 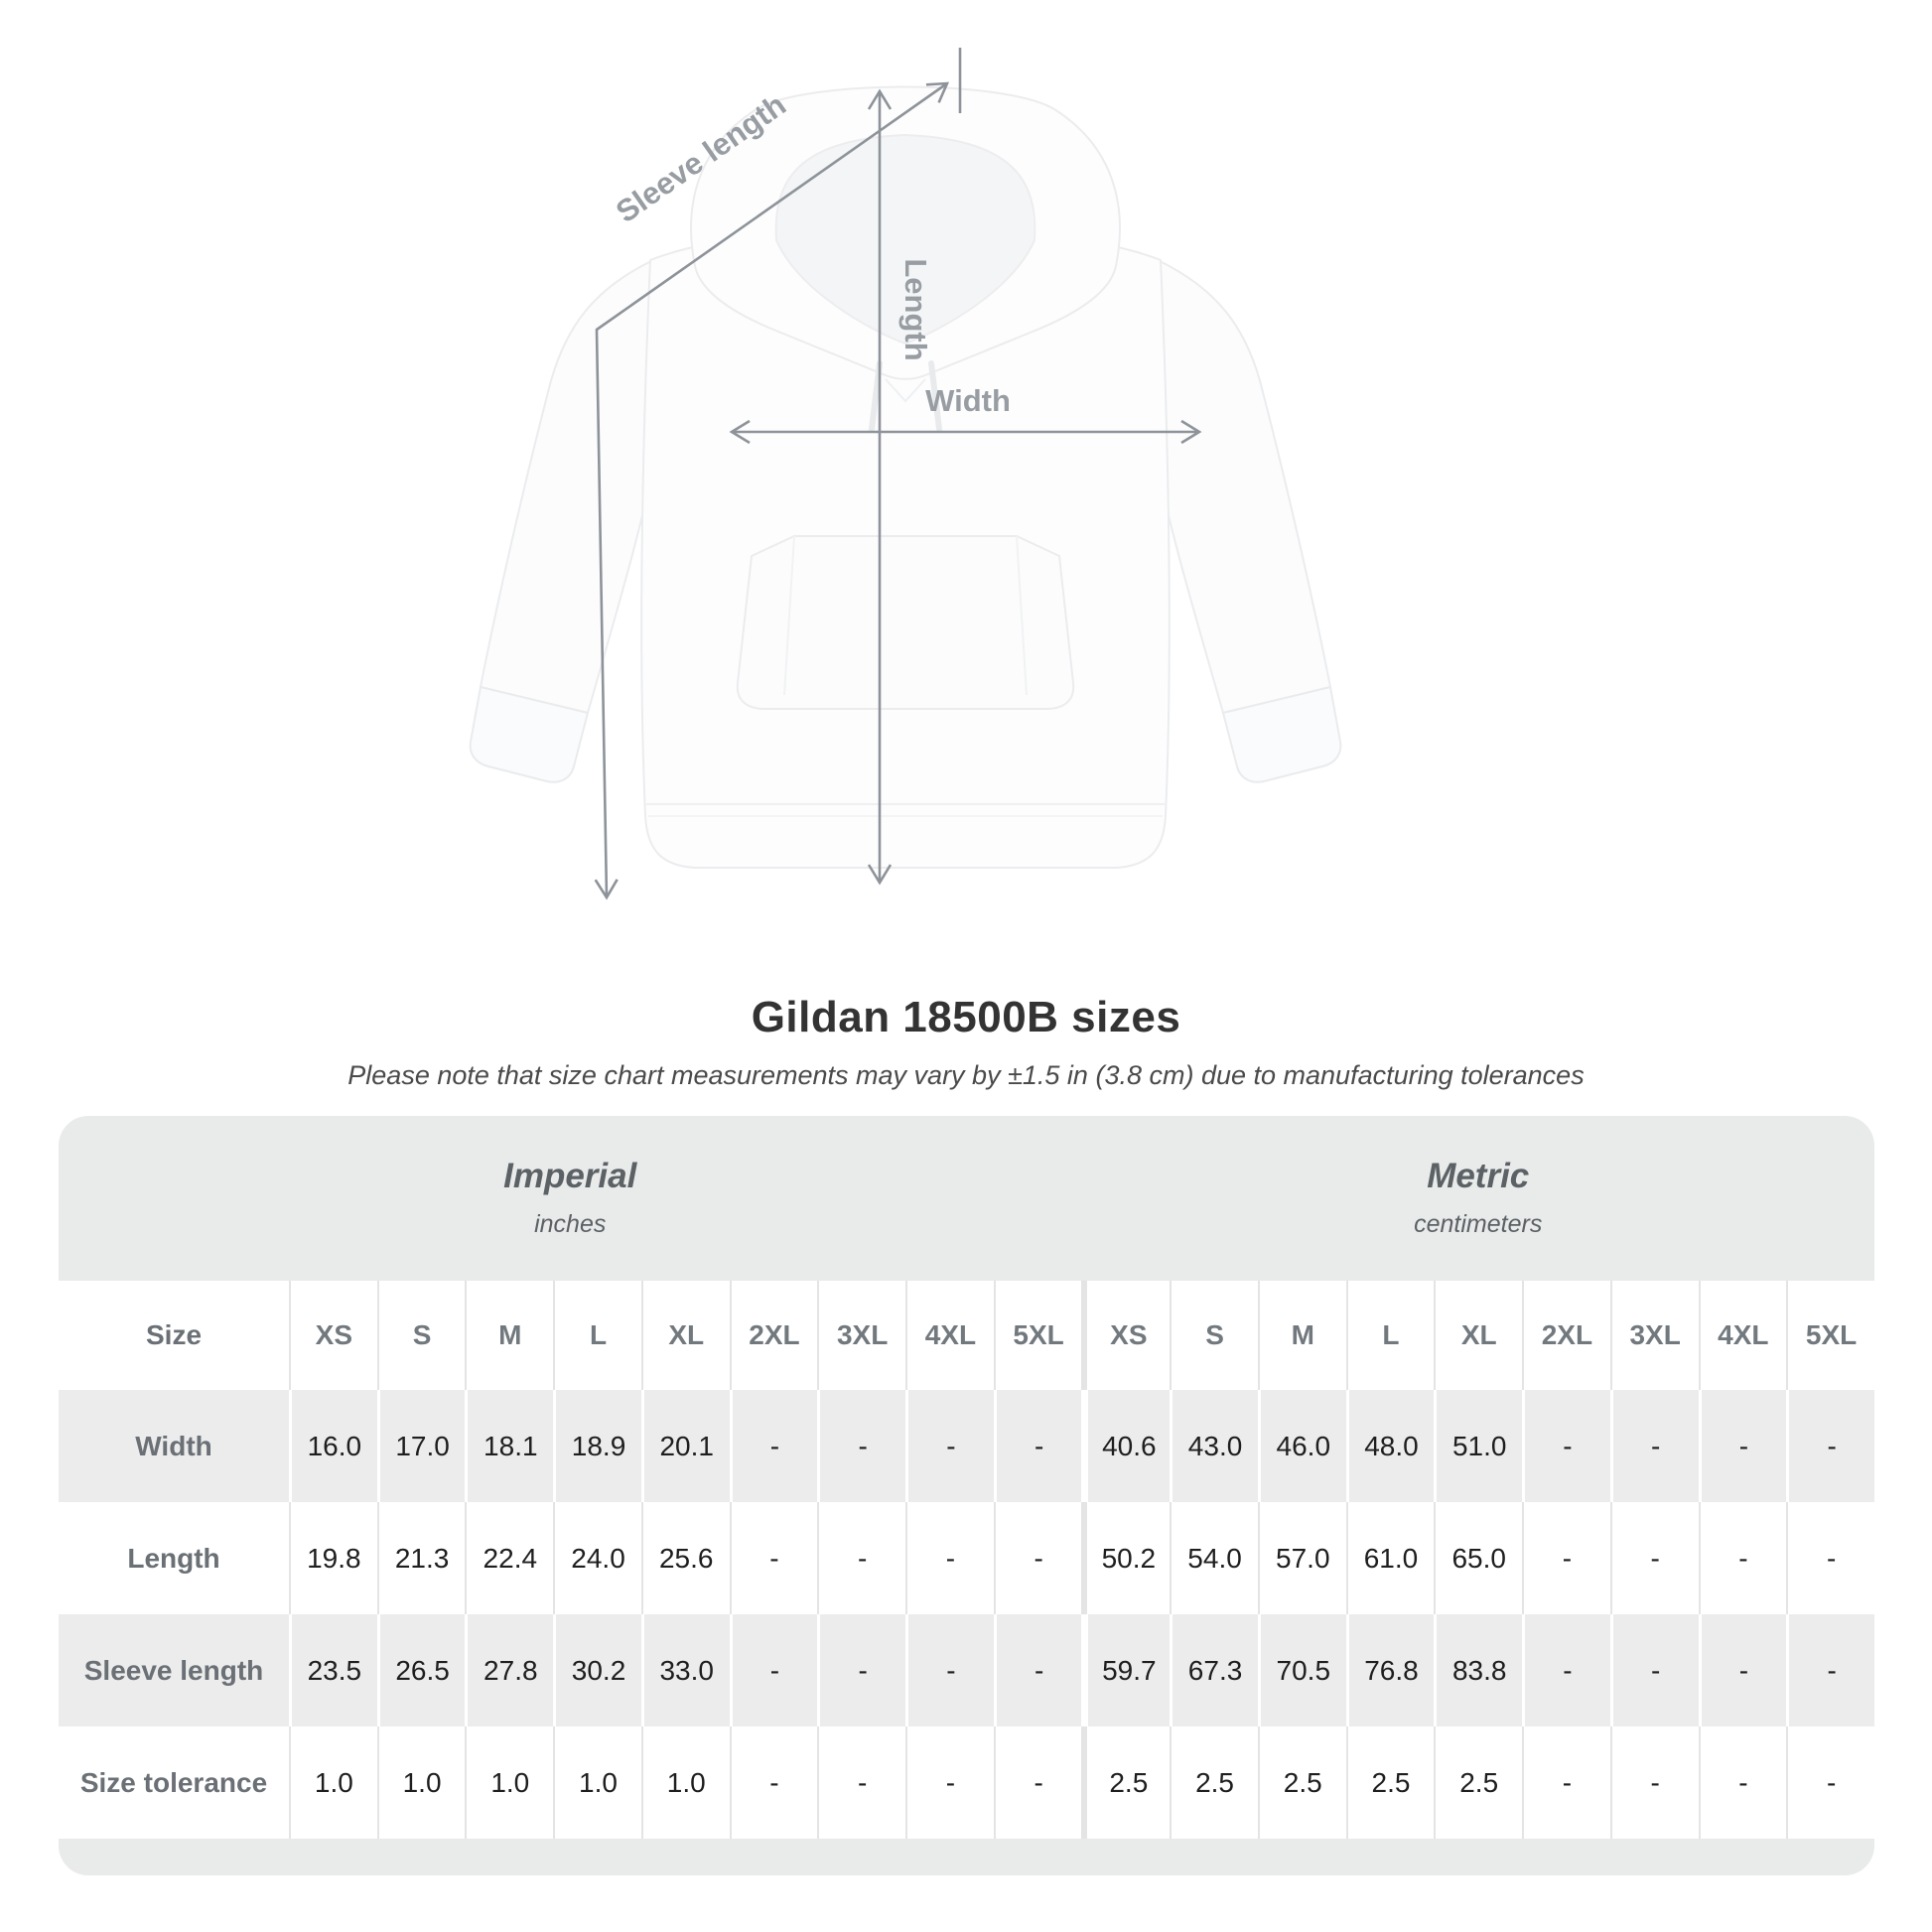 I want to click on imperial-size-header-s: S, so click(x=421, y=1335).